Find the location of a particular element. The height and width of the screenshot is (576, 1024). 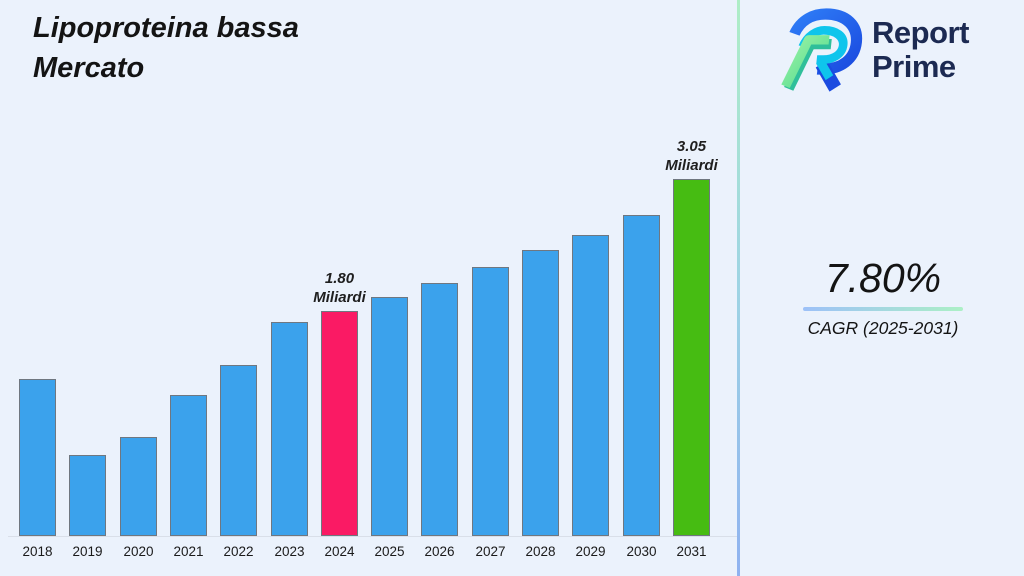

bar-2027 is located at coordinates (490, 401).